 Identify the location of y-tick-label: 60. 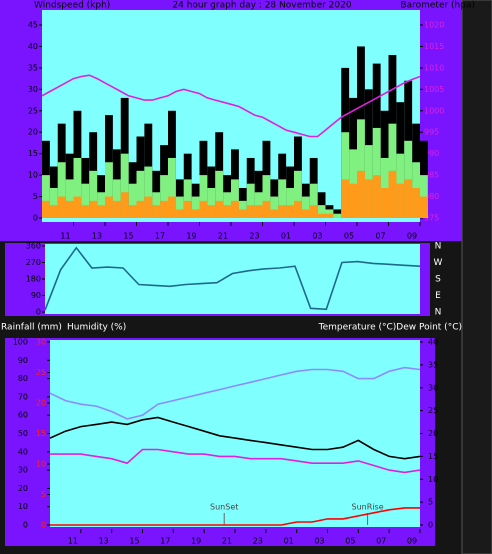
(23, 415).